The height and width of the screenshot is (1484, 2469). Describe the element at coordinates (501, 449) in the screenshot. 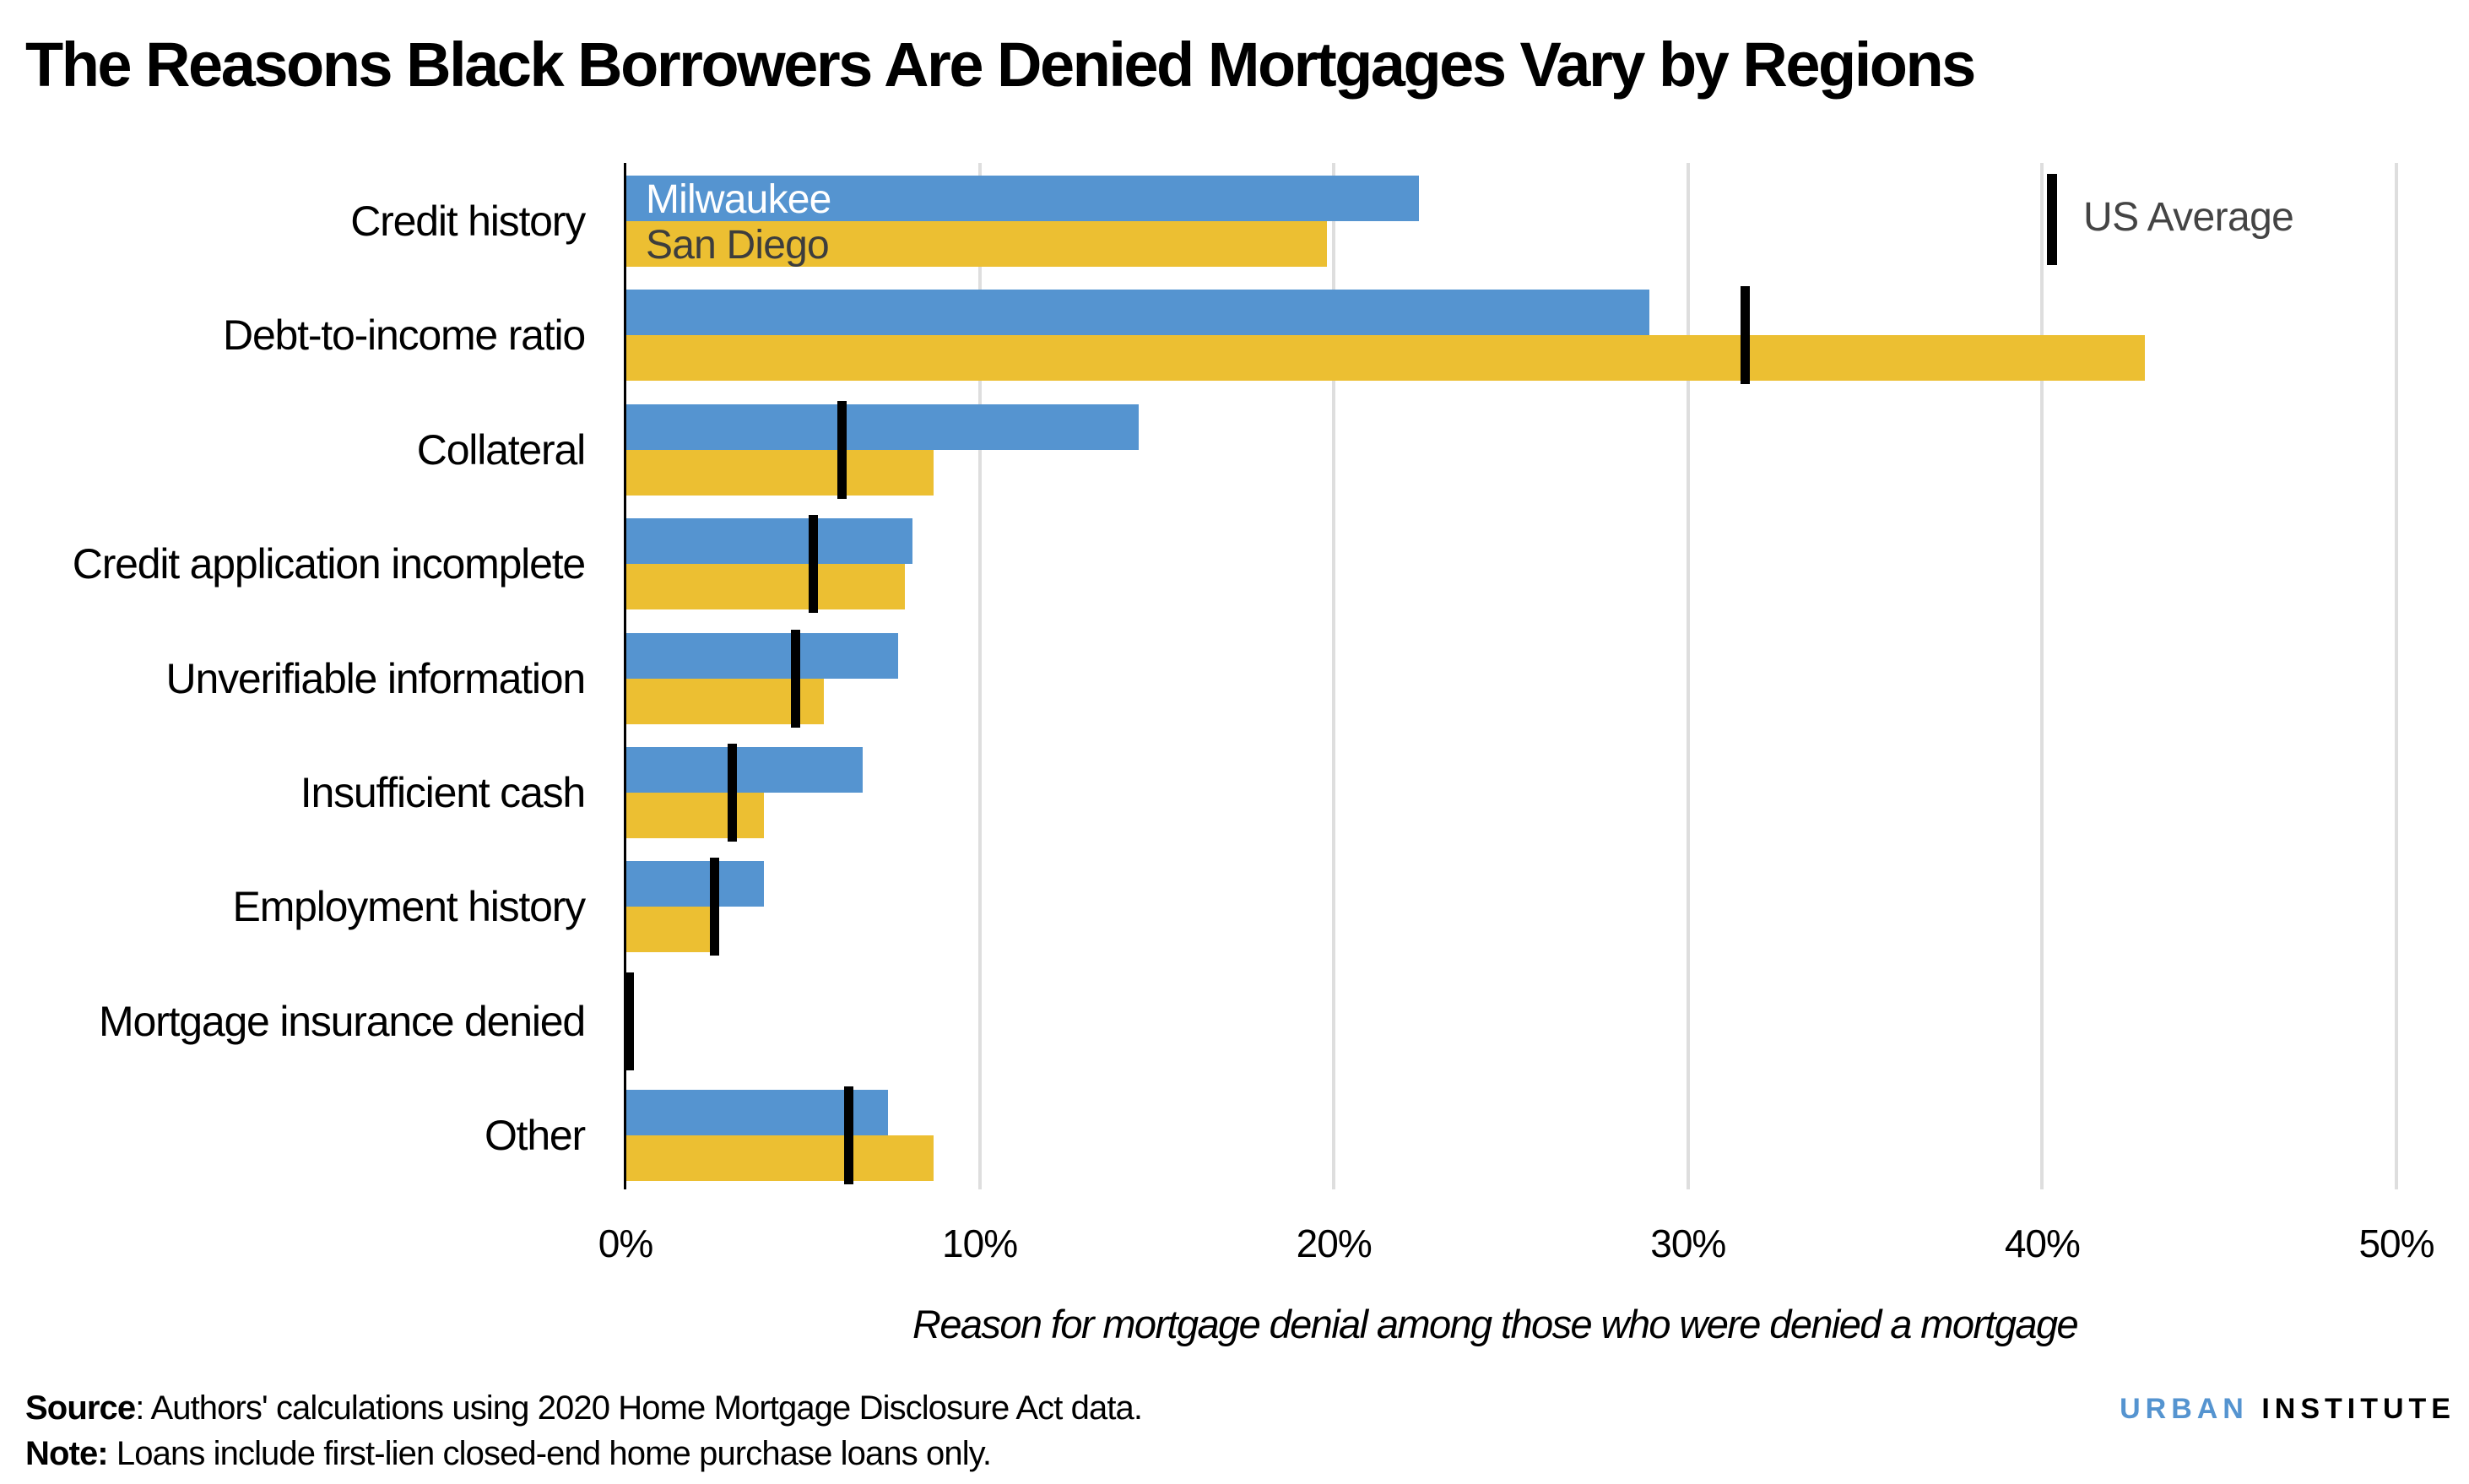

I see `category-label: Collateral` at that location.